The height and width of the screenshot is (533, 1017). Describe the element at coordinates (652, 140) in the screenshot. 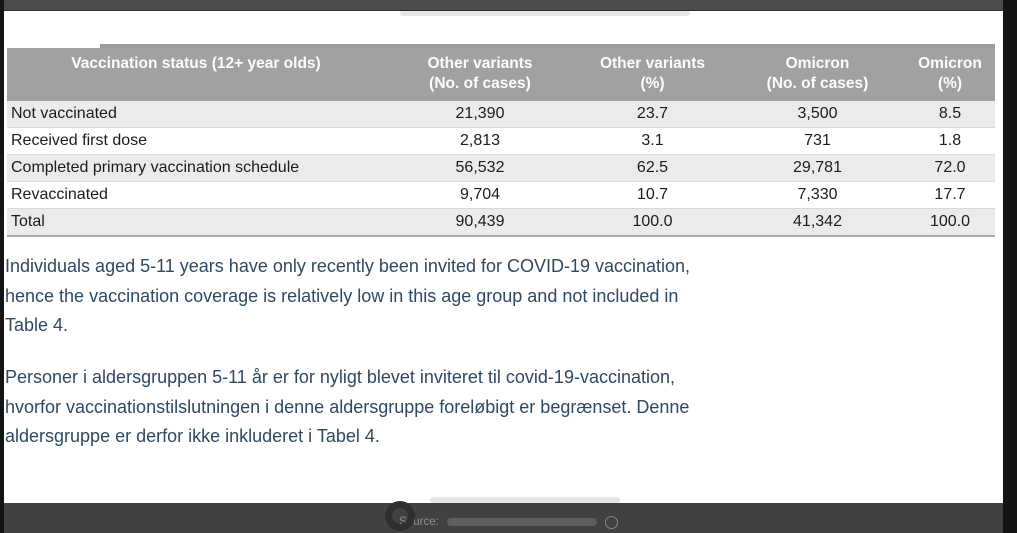

I see `other-variants-pct-value: 3.1` at that location.